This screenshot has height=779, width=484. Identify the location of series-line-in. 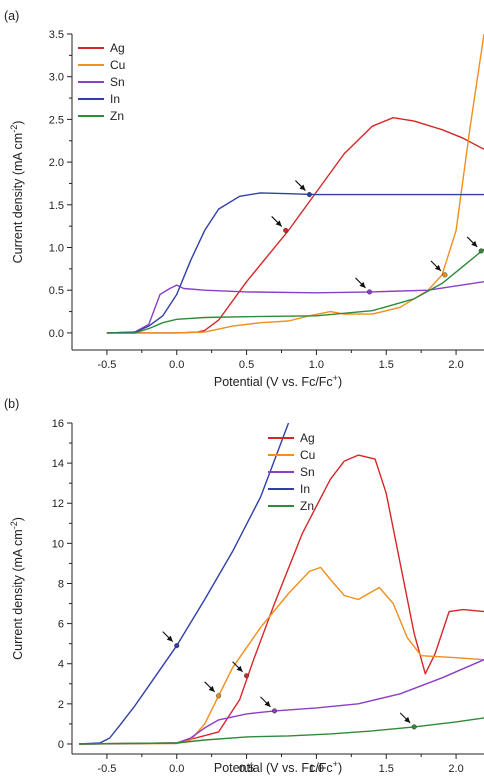
(295, 263).